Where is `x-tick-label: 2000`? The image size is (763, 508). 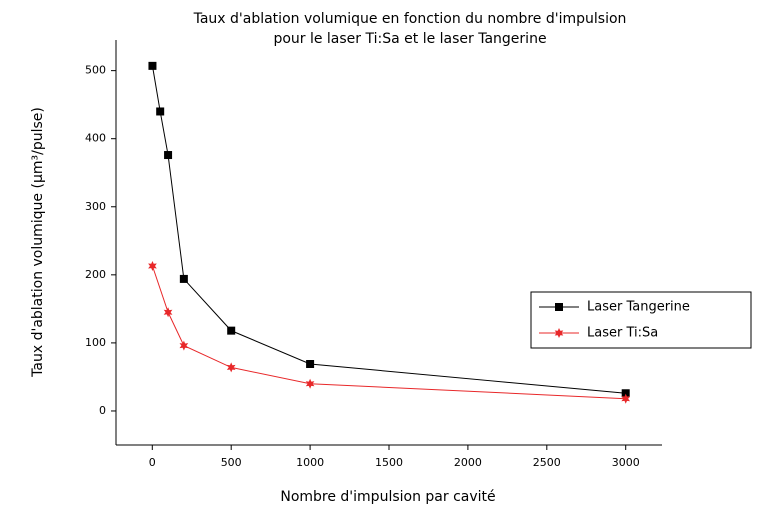
x-tick-label: 2000 is located at coordinates (468, 462).